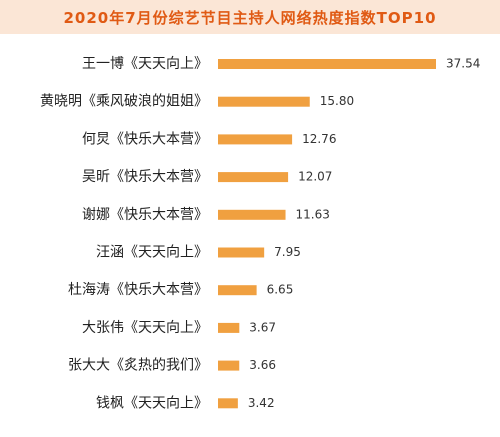 This screenshot has width=500, height=437. What do you see at coordinates (145, 63) in the screenshot?
I see `category-label: 王一博《天天向上》` at bounding box center [145, 63].